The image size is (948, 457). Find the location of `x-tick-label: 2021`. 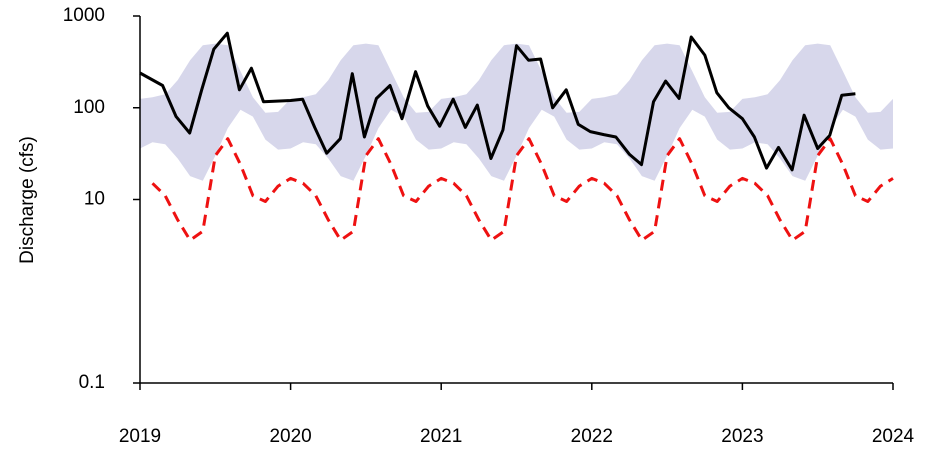

x-tick-label: 2021 is located at coordinates (441, 436).